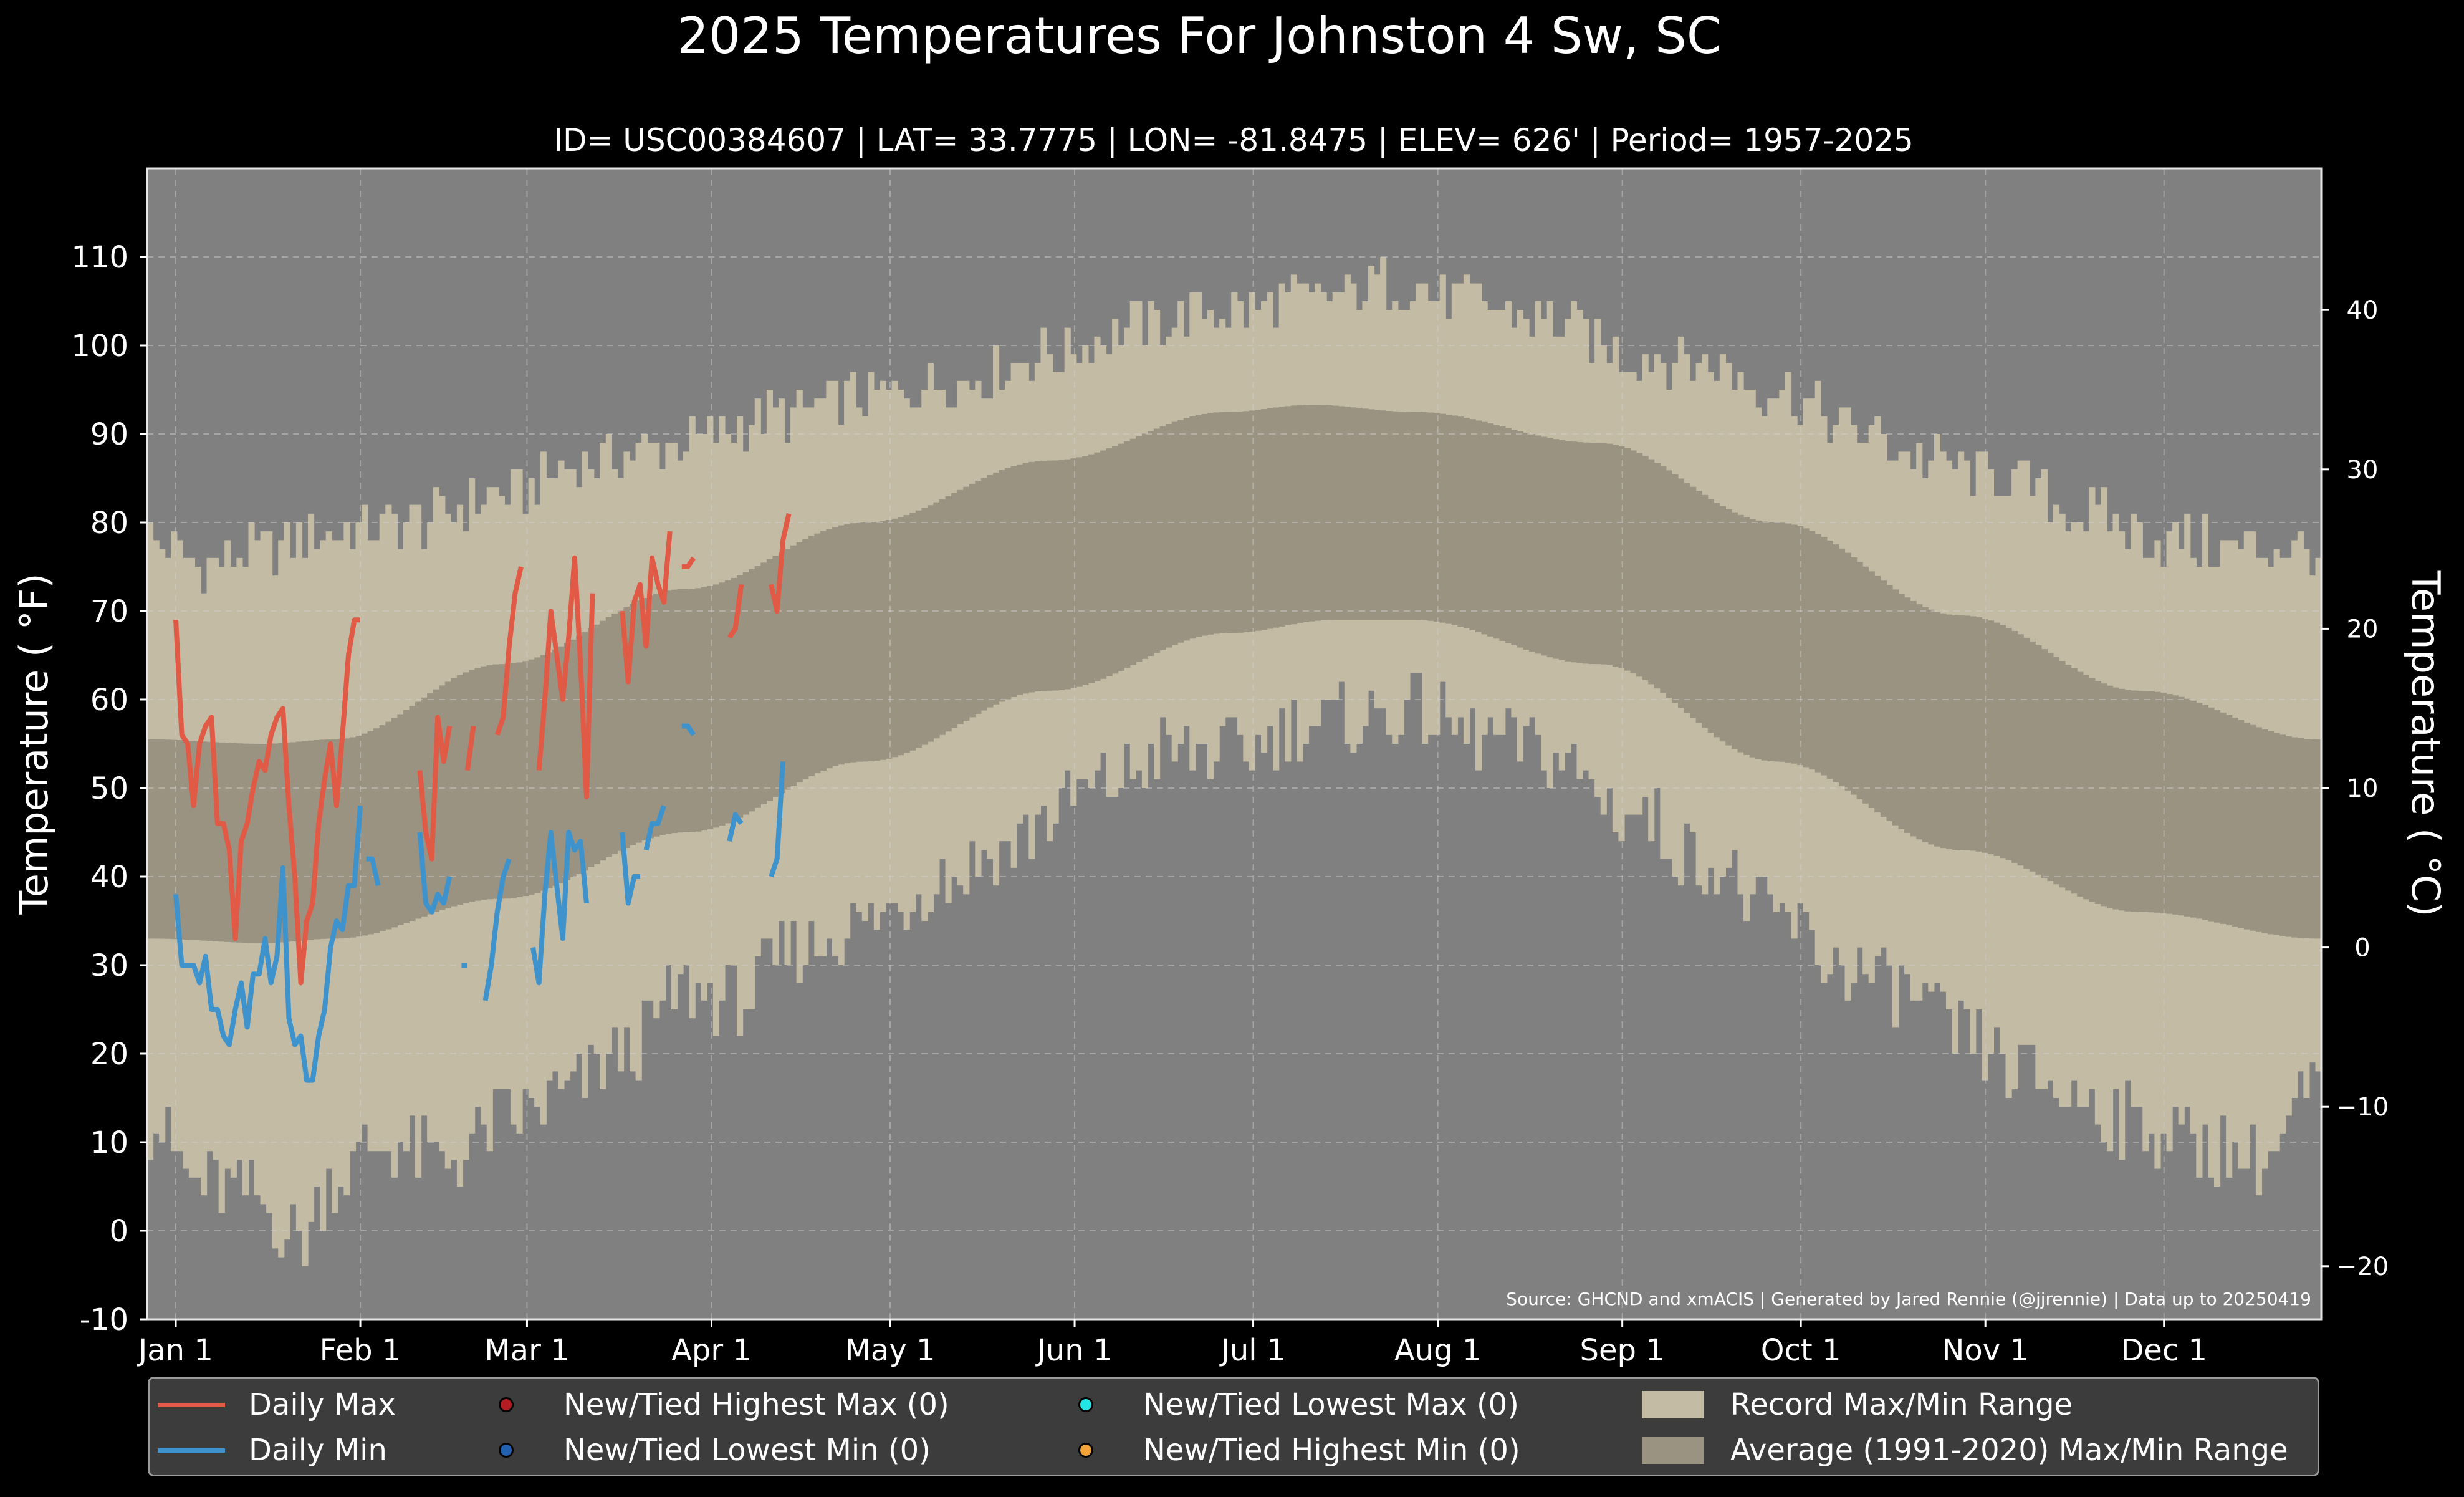 This screenshot has width=2464, height=1497. I want to click on x-tick-label: Jul 1, so click(1252, 1350).